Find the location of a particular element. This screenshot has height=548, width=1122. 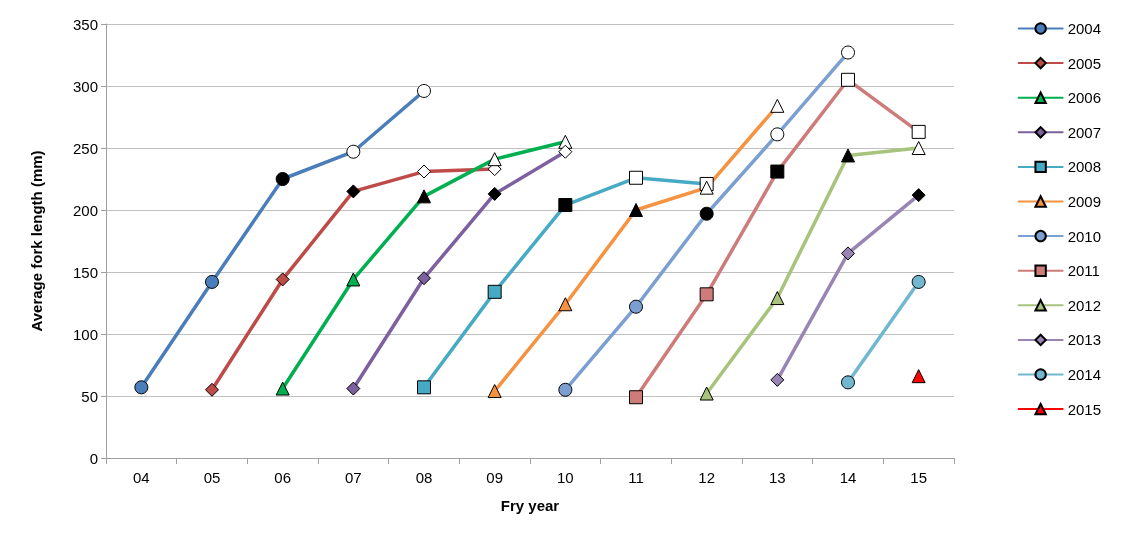

y-tick-label: 300 is located at coordinates (85, 86).